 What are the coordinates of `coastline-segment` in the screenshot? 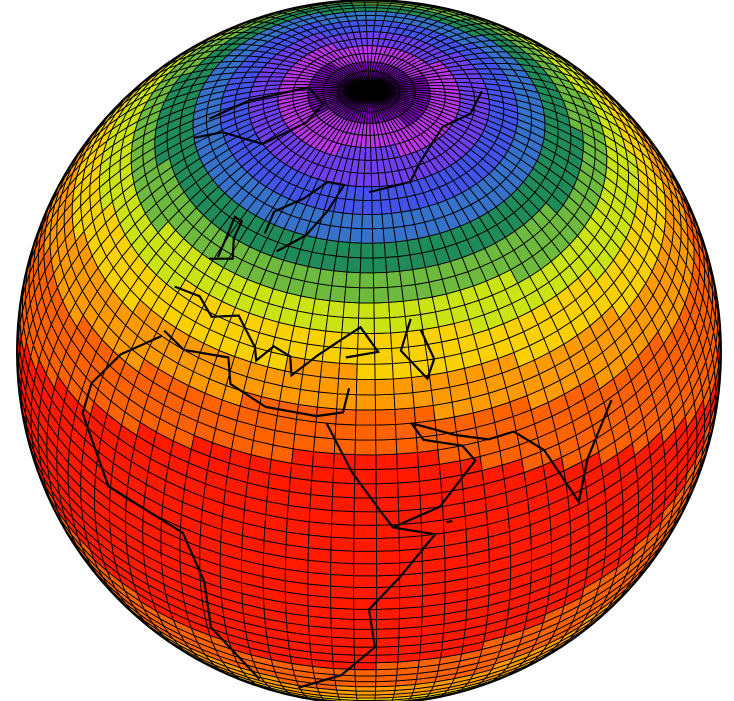 It's located at (449, 522).